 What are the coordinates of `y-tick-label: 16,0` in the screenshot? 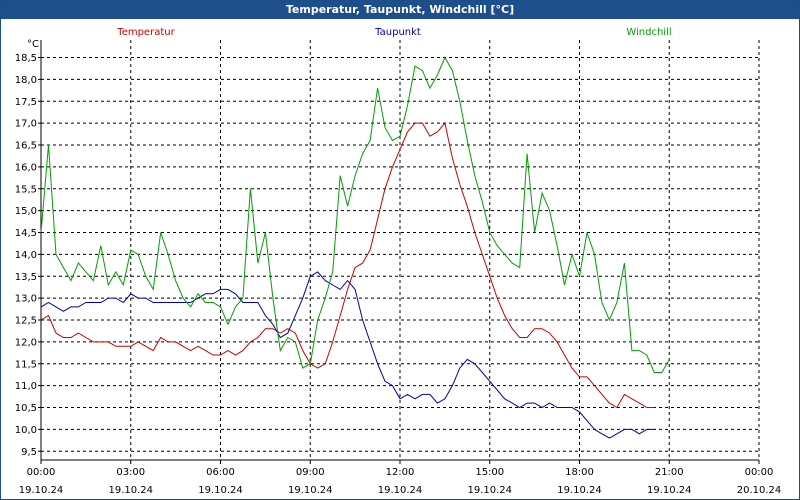 It's located at (26, 167).